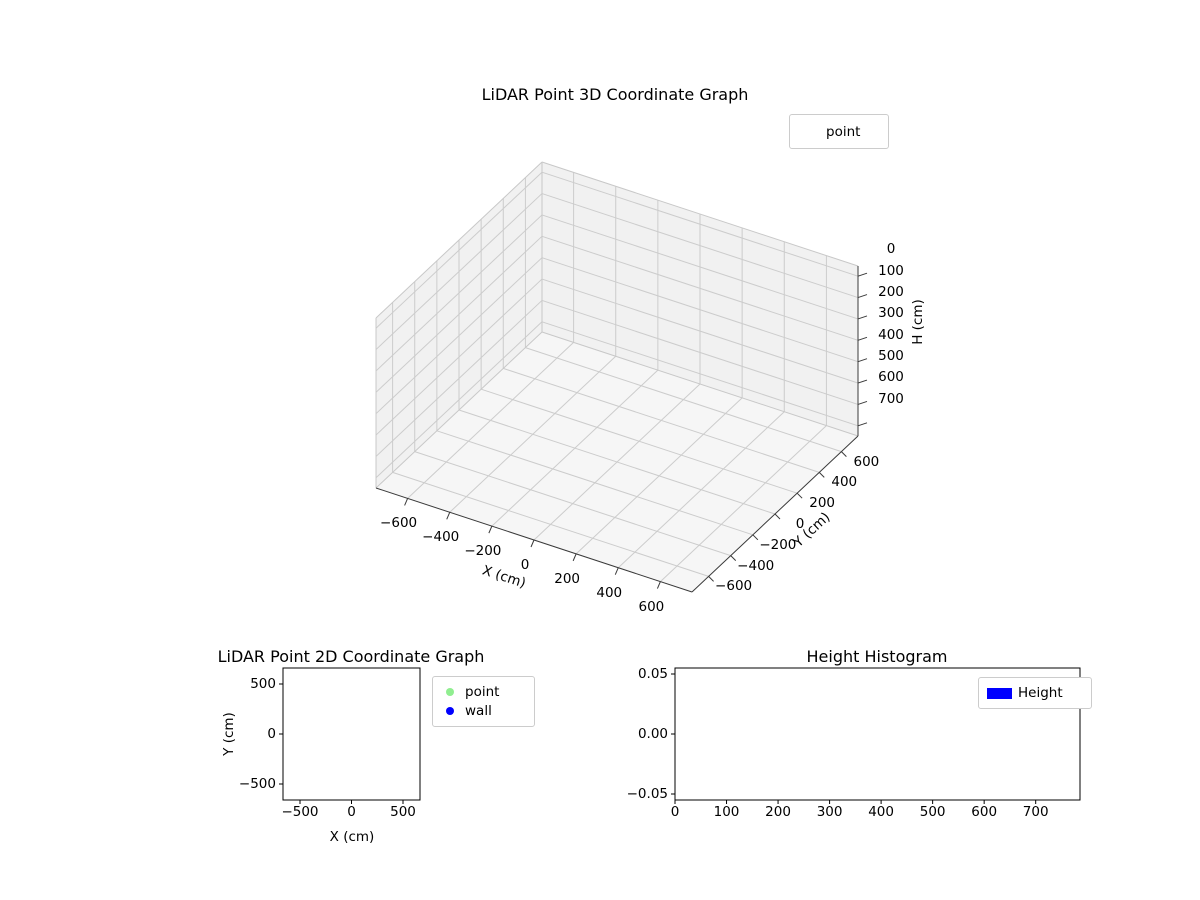  I want to click on plot3d-y-tick-label: 0, so click(800, 524).